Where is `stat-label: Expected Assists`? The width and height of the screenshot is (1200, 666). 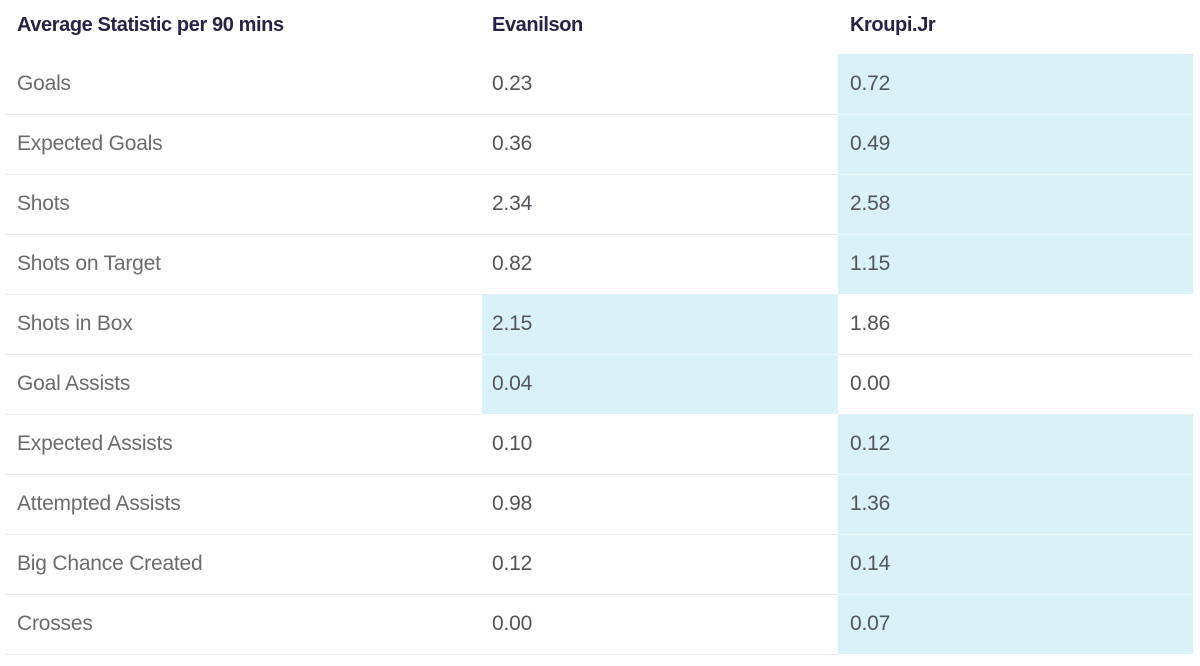 stat-label: Expected Assists is located at coordinates (243, 444).